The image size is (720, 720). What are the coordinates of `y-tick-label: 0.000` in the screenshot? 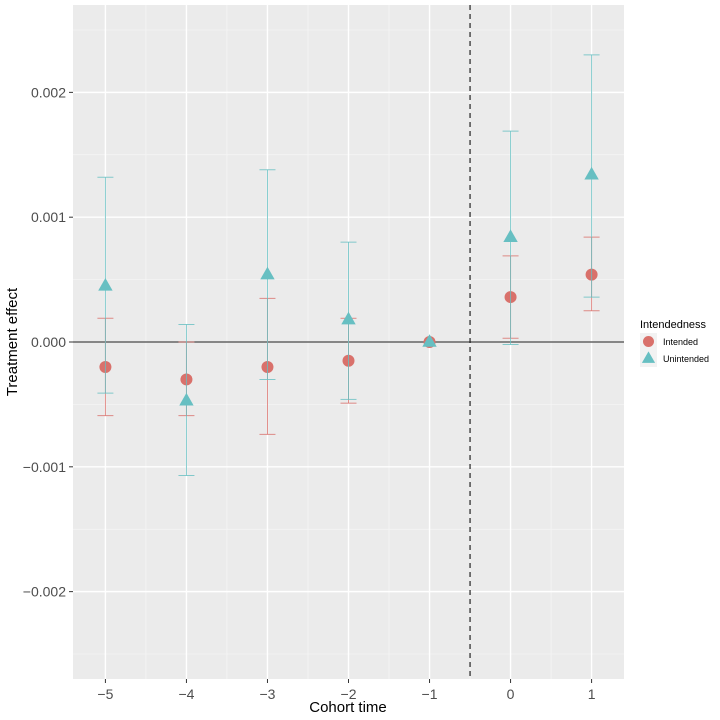 It's located at (48, 342).